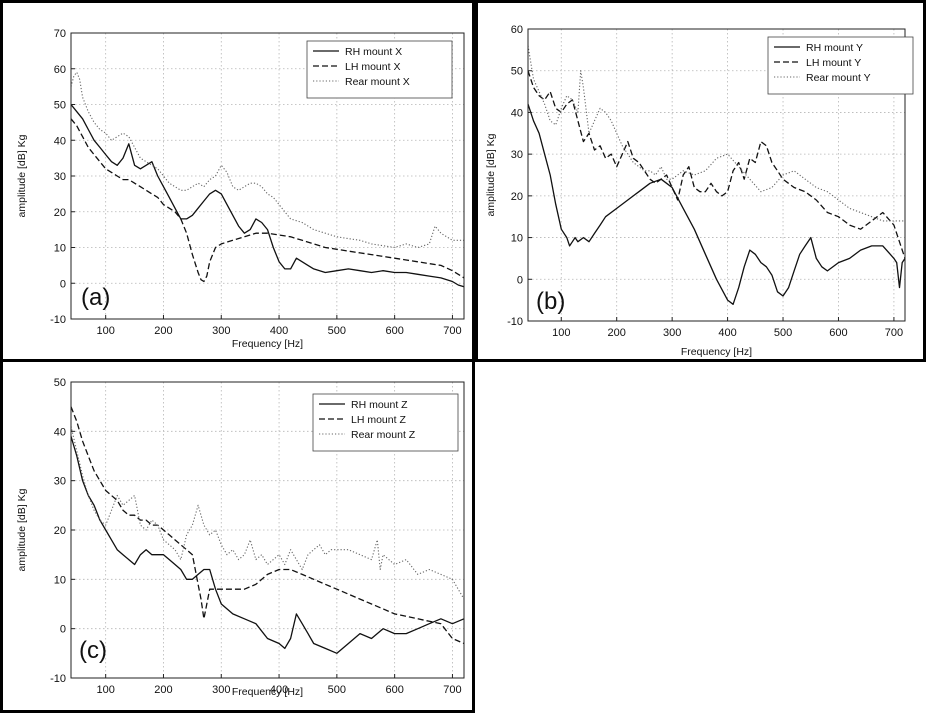  I want to click on legend-a: RH mount X LH mount X Rear mount X, so click(379, 69).